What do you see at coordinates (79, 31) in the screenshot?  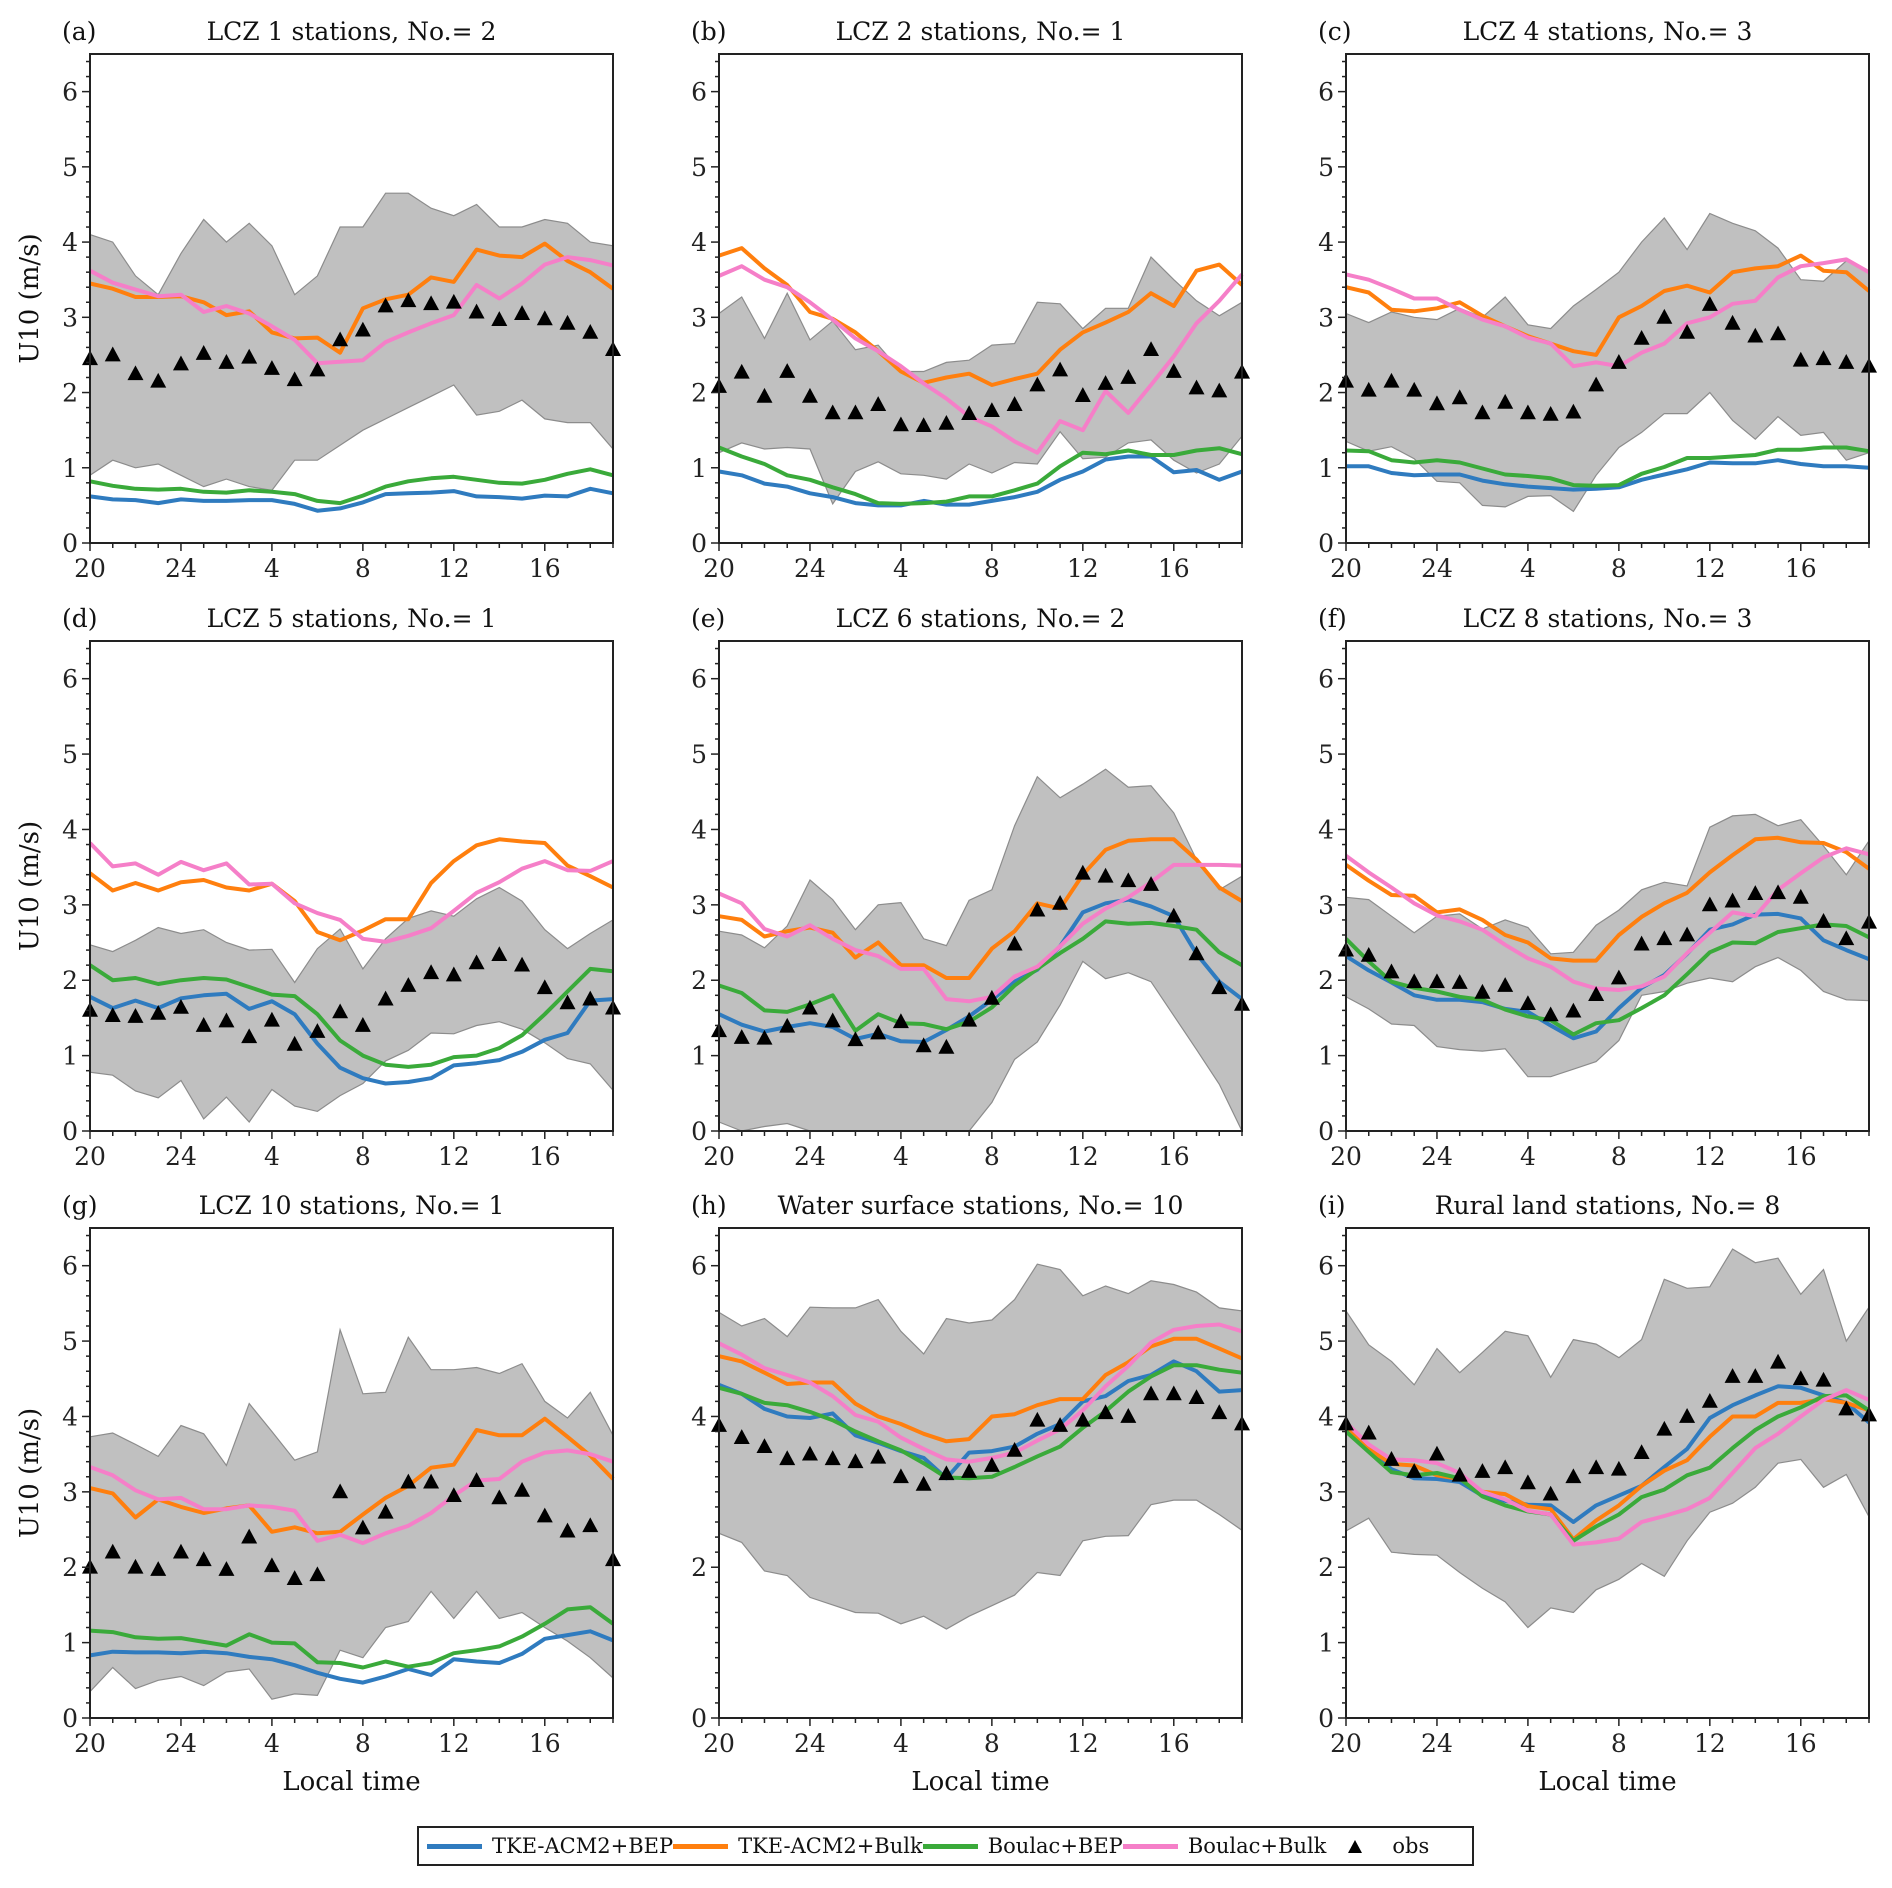 I see `panel-tag: (a)` at bounding box center [79, 31].